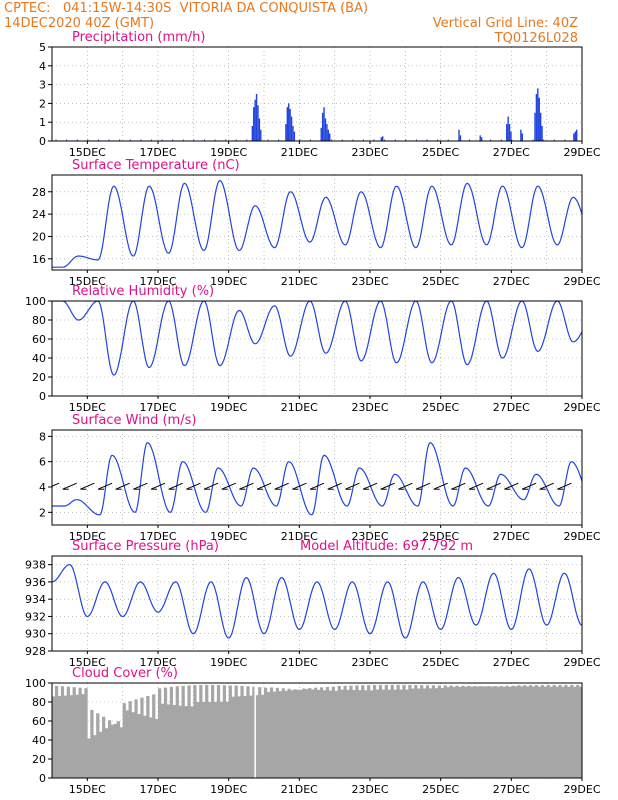  What do you see at coordinates (157, 407) in the screenshot?
I see `xtick-label-rh: 17DEC` at bounding box center [157, 407].